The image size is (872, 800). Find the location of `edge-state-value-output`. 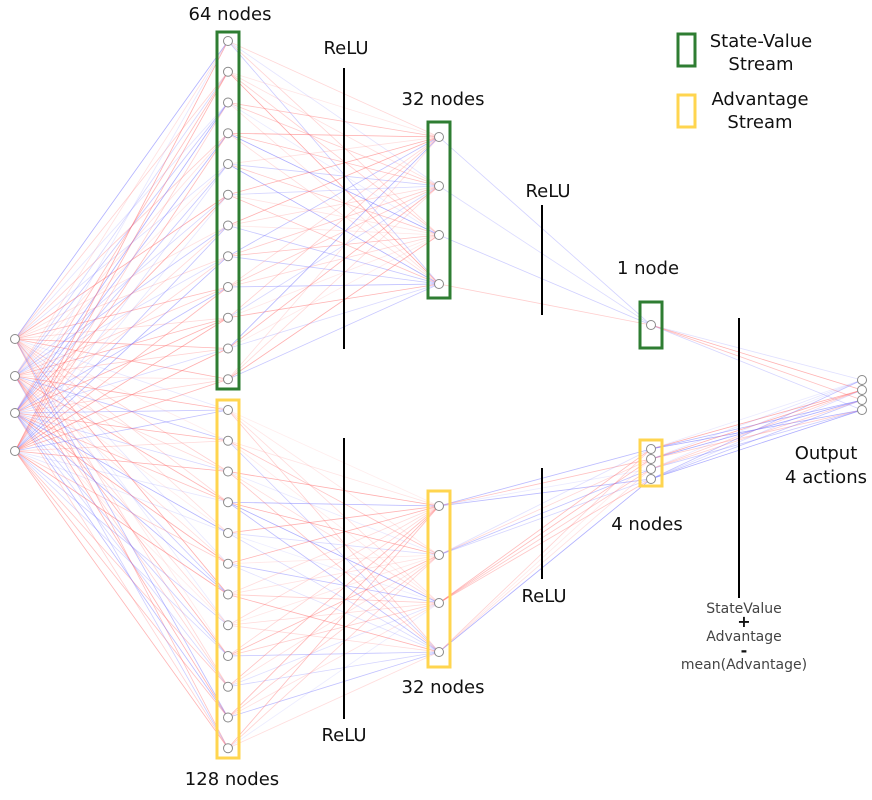

edge-state-value-output is located at coordinates (545, 280).